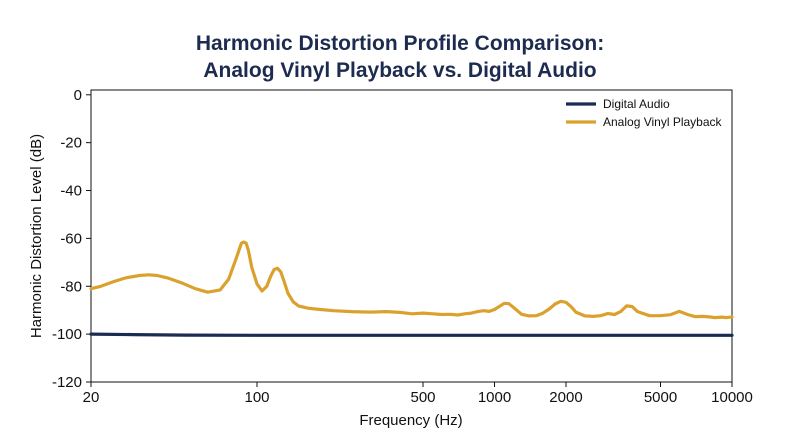 This screenshot has height=447, width=800. I want to click on y-tick-label: -100, so click(67, 334).